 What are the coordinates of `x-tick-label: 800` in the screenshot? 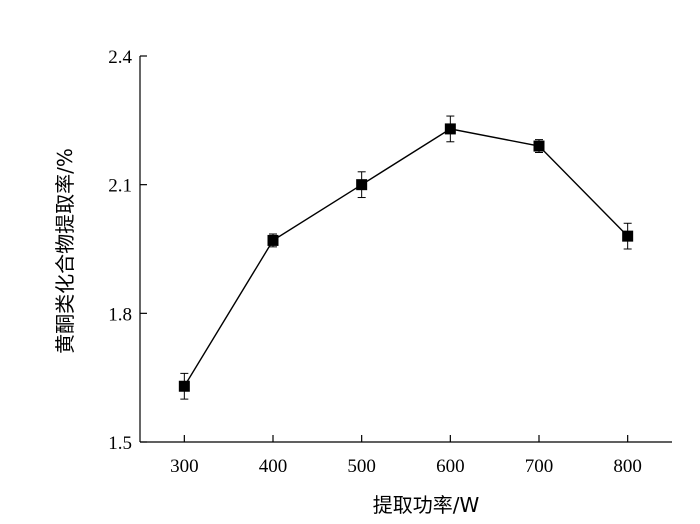 It's located at (627, 466).